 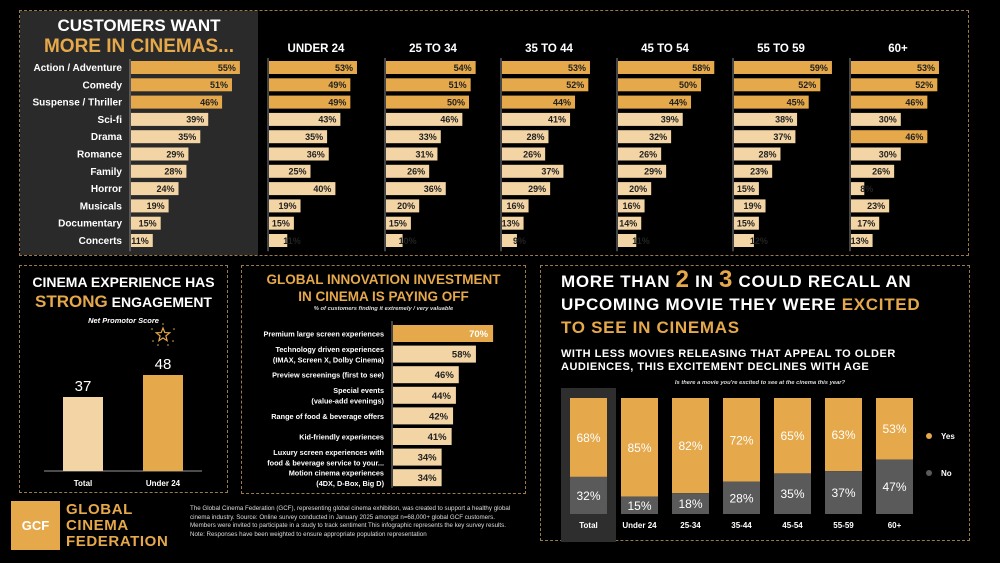 I want to click on headline-segment: MORE THAN, so click(x=618, y=281).